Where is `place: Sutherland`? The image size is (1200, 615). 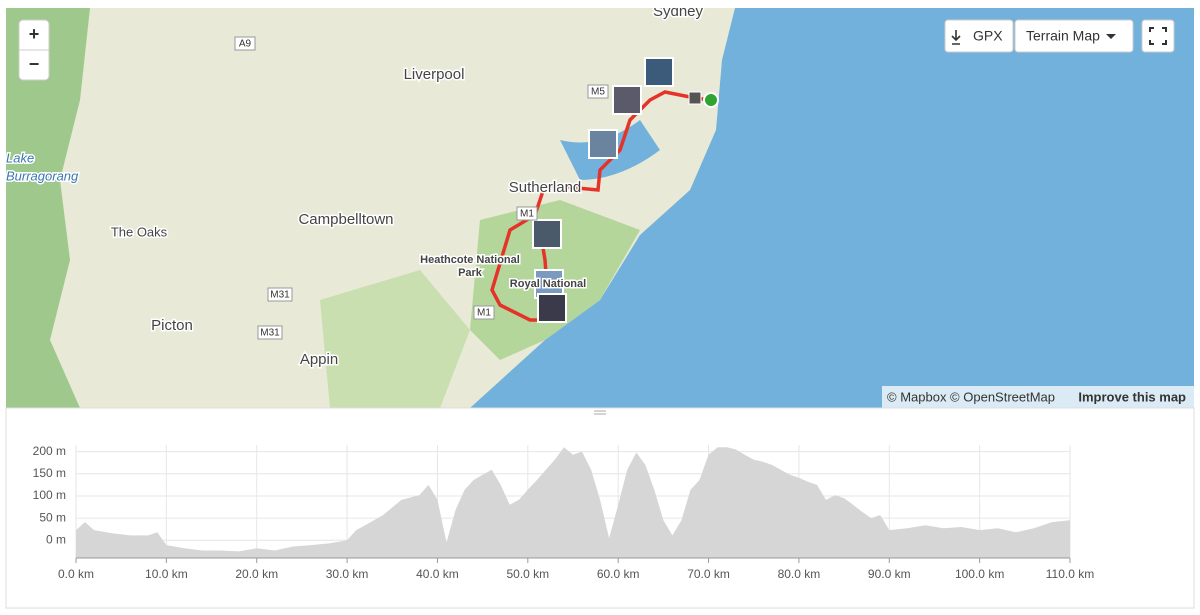
place: Sutherland is located at coordinates (545, 187).